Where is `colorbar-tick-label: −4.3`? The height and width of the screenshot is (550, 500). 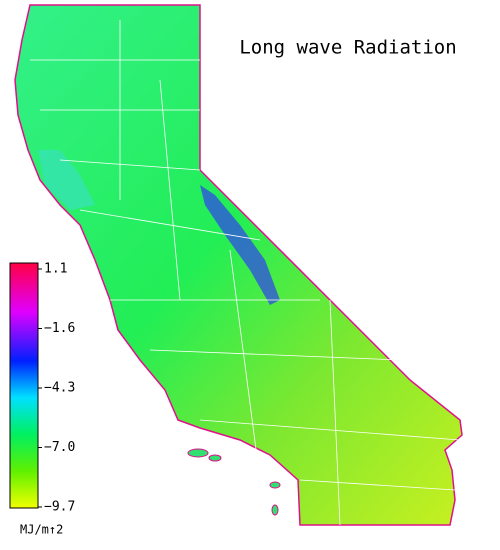
colorbar-tick-label: −4.3 is located at coordinates (59, 388).